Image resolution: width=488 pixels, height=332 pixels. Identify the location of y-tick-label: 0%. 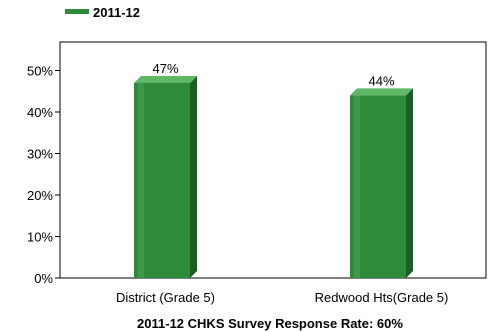
(43, 278).